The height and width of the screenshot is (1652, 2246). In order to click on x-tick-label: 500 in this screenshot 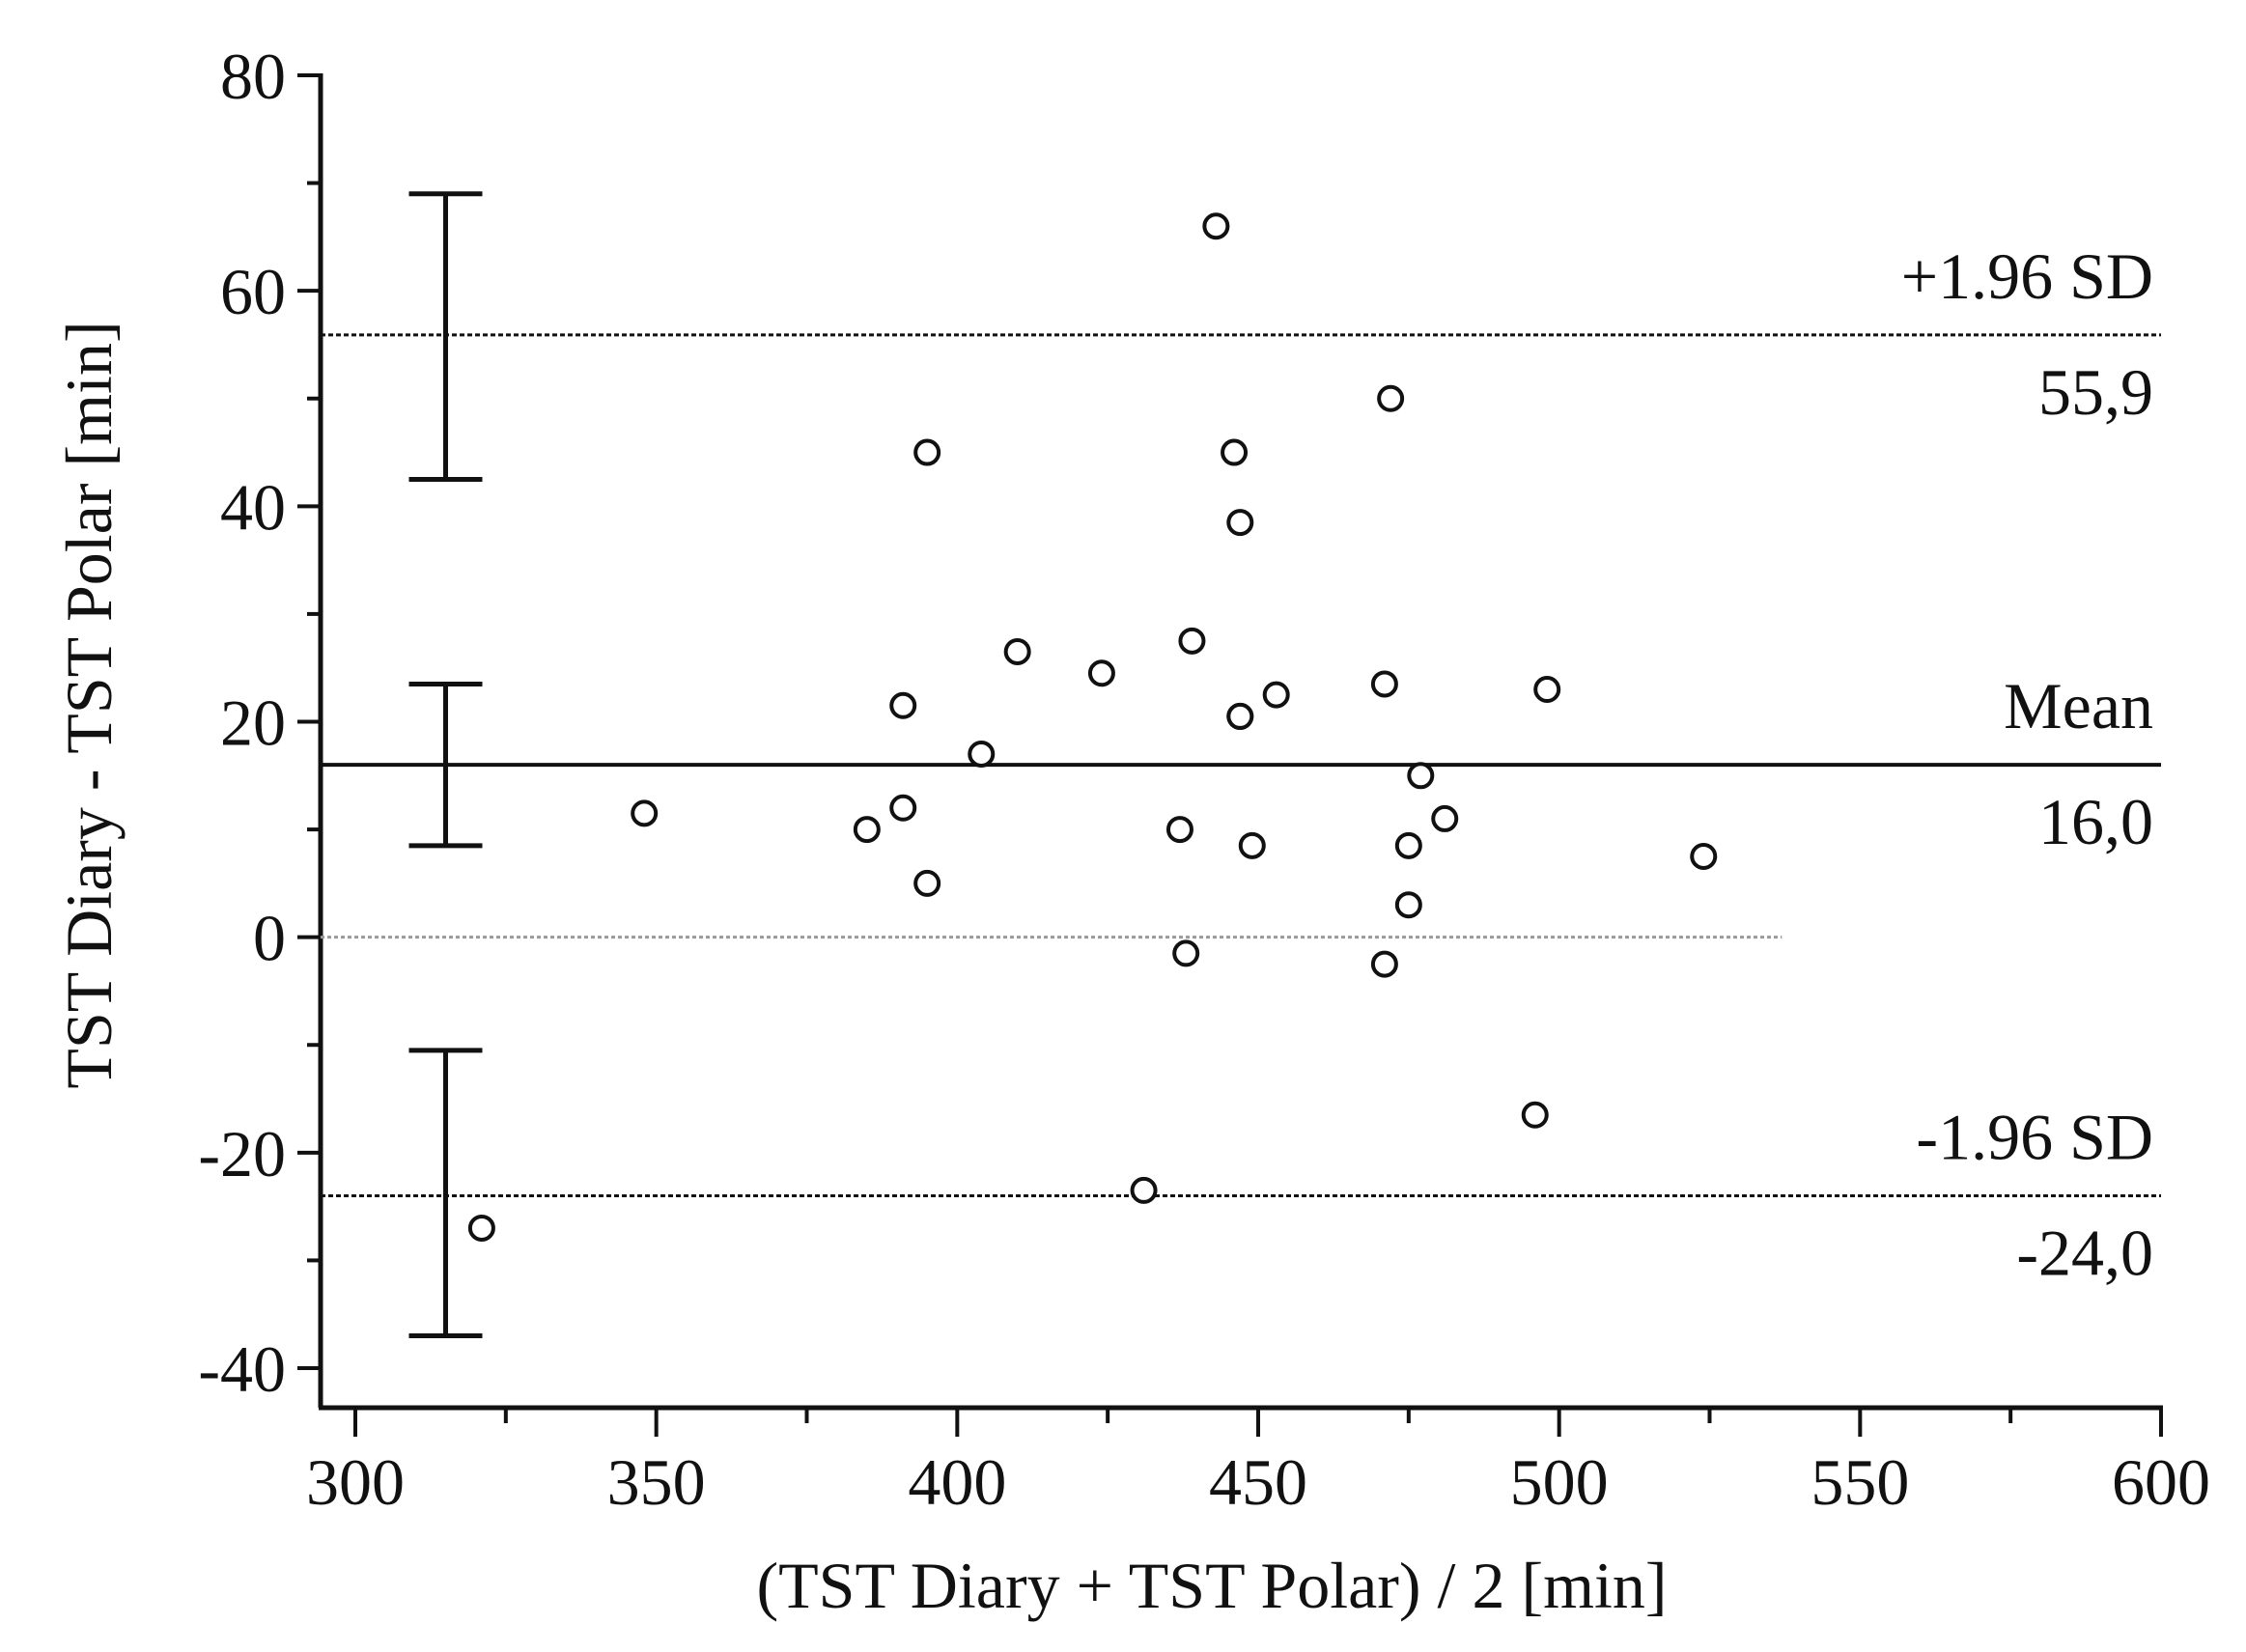, I will do `click(1559, 1482)`.